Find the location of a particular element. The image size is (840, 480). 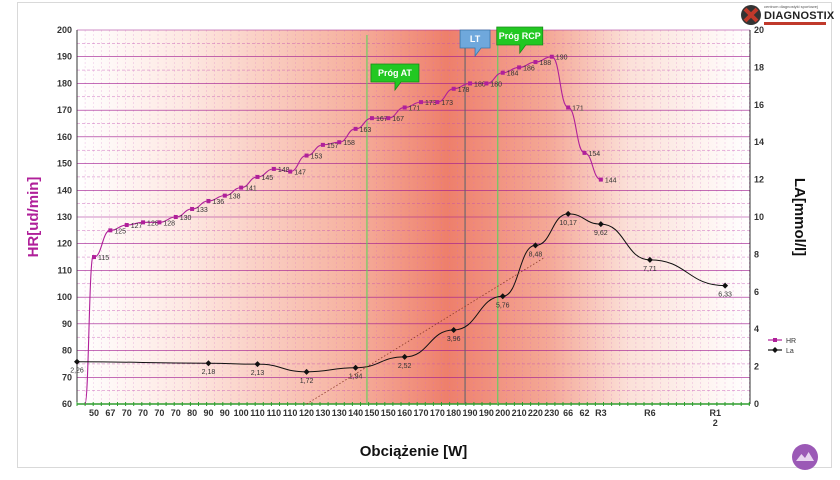

logo-text: DIAGNOSTIX is located at coordinates (799, 16).